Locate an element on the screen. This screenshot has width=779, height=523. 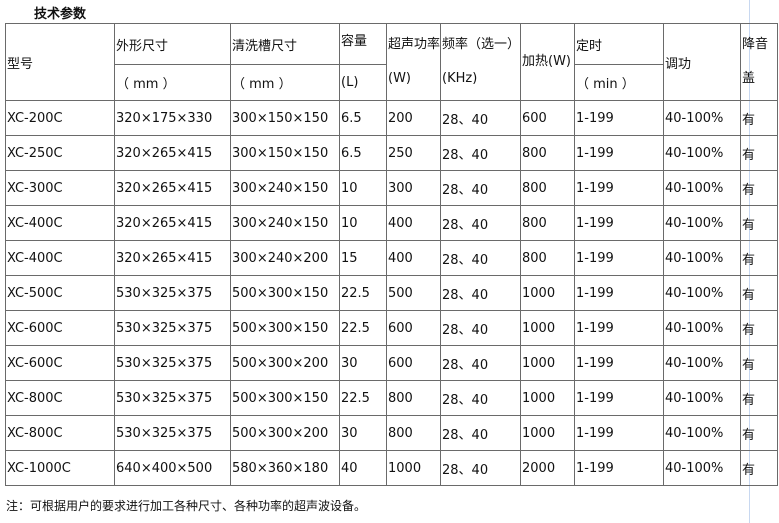
section-title: 技术参数 is located at coordinates (60, 14).